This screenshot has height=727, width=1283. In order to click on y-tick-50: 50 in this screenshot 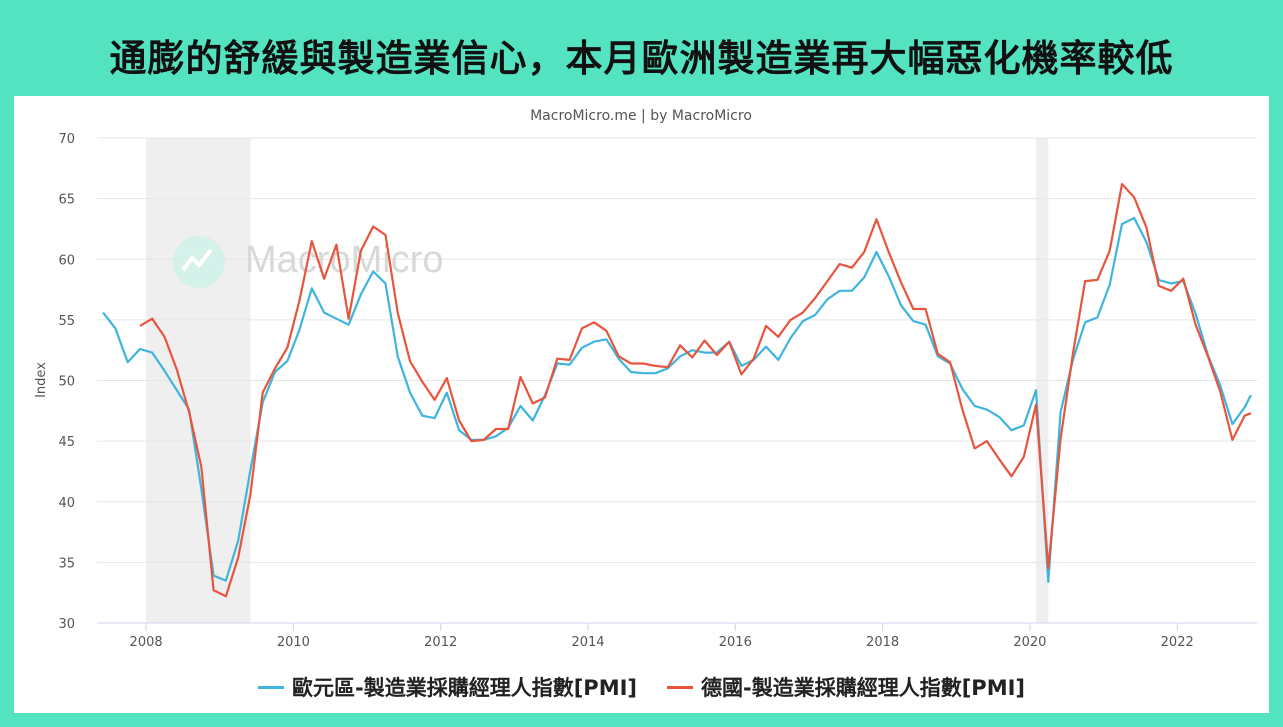, I will do `click(66, 382)`.